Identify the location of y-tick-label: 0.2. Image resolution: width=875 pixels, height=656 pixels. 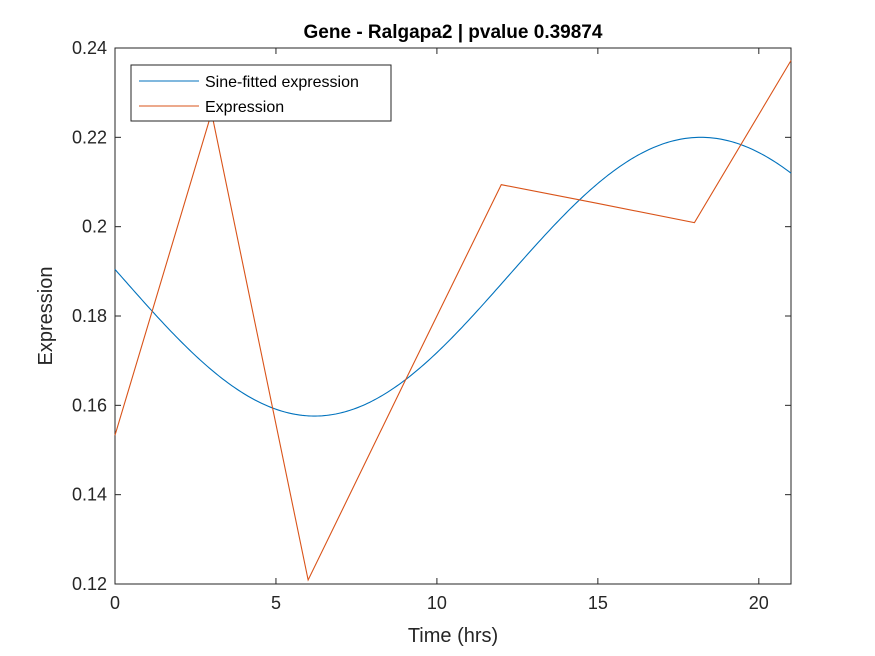
(94, 227).